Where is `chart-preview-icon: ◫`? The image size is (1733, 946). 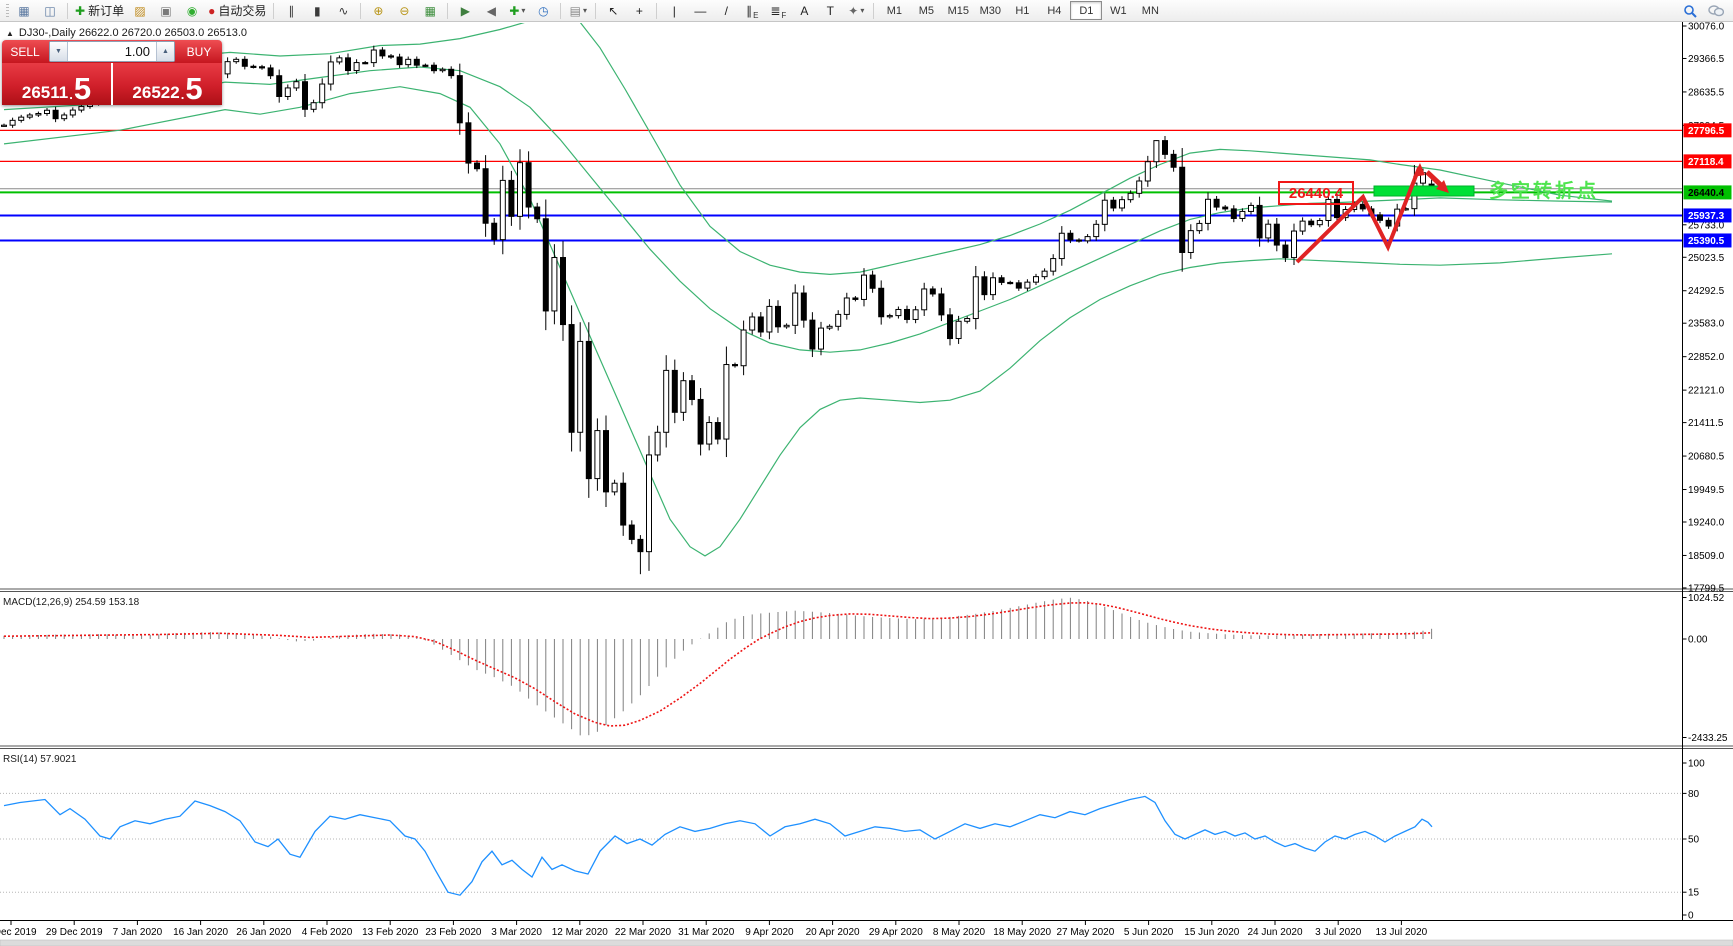 chart-preview-icon: ◫ is located at coordinates (50, 11).